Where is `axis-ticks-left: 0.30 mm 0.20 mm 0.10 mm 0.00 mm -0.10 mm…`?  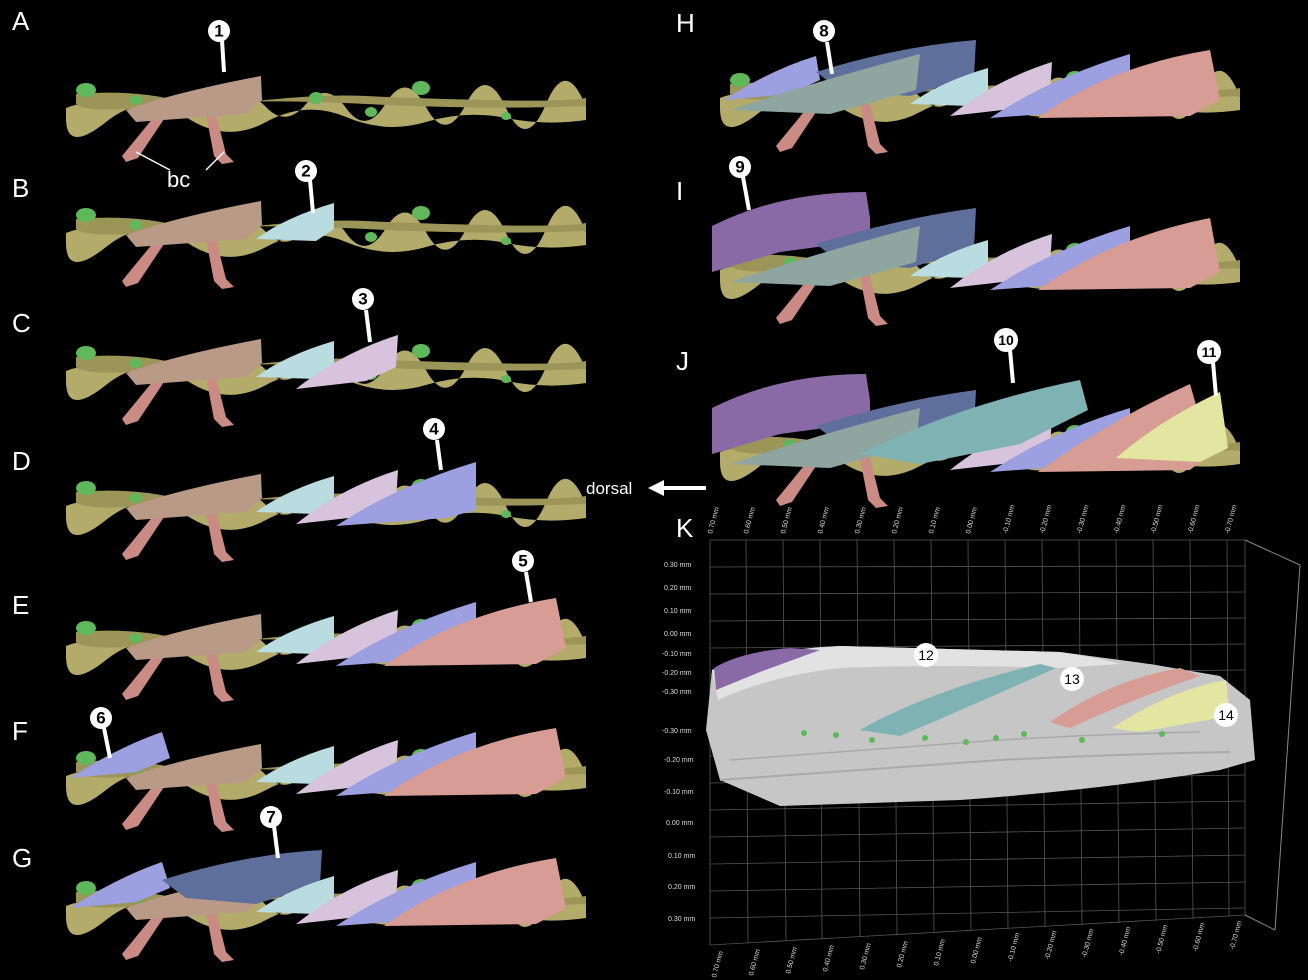
axis-ticks-left: 0.30 mm 0.20 mm 0.10 mm 0.00 mm -0.10 mm… is located at coordinates (678, 742).